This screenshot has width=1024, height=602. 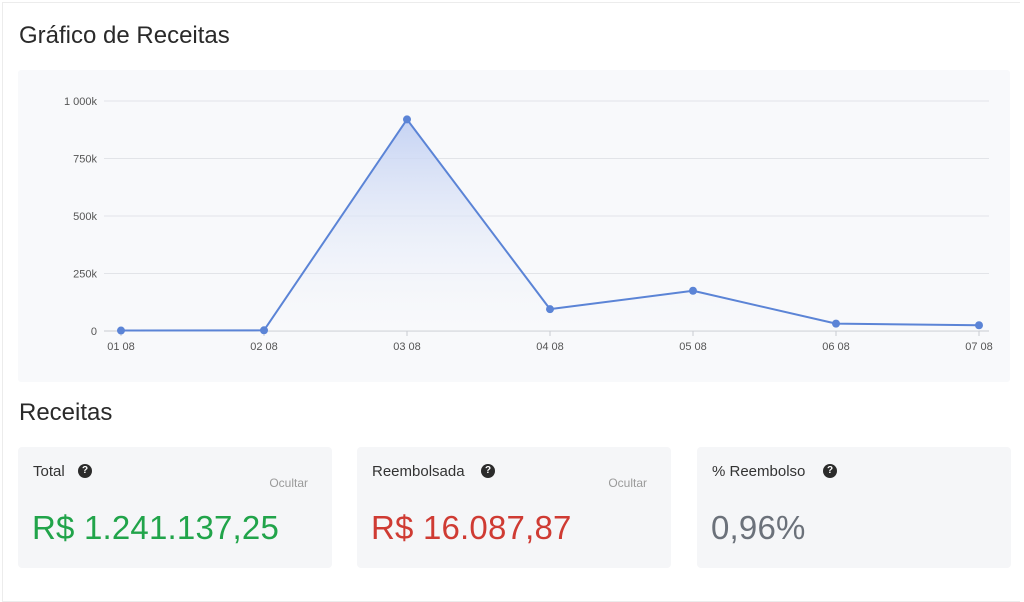 What do you see at coordinates (836, 347) in the screenshot?
I see `x-tick-label: 06 08` at bounding box center [836, 347].